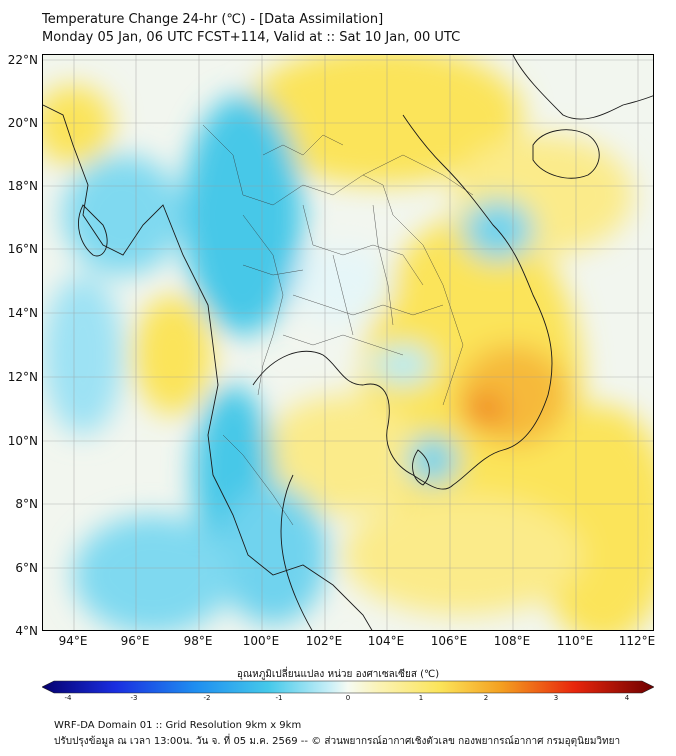  What do you see at coordinates (637, 641) in the screenshot?
I see `lon-label: 112°E` at bounding box center [637, 641].